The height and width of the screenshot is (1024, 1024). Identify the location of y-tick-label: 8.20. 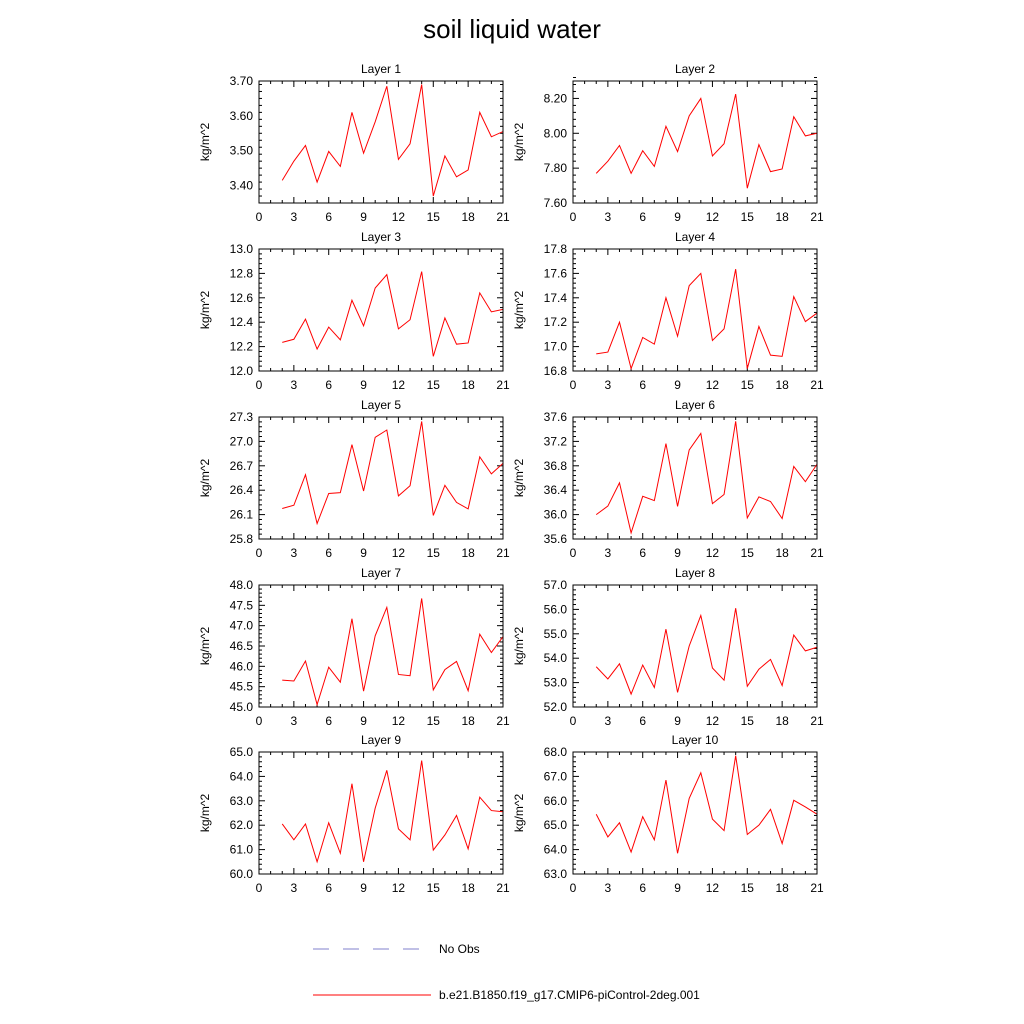
(556, 98).